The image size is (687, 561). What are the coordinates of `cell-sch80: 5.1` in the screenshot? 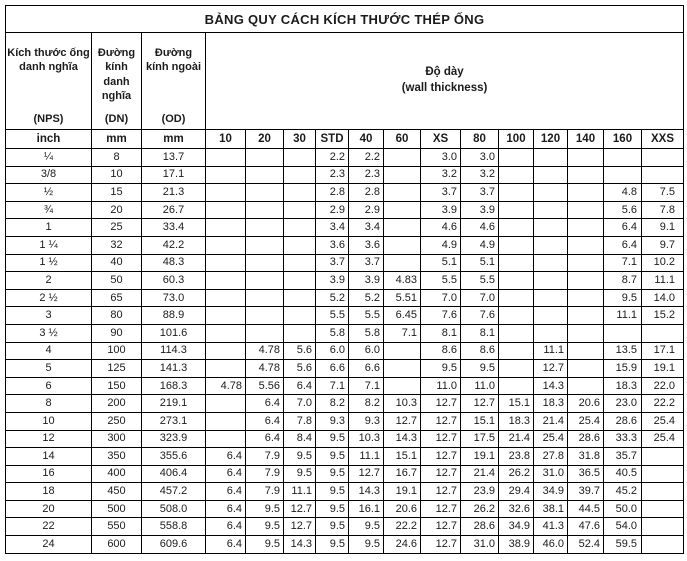 It's located at (479, 263).